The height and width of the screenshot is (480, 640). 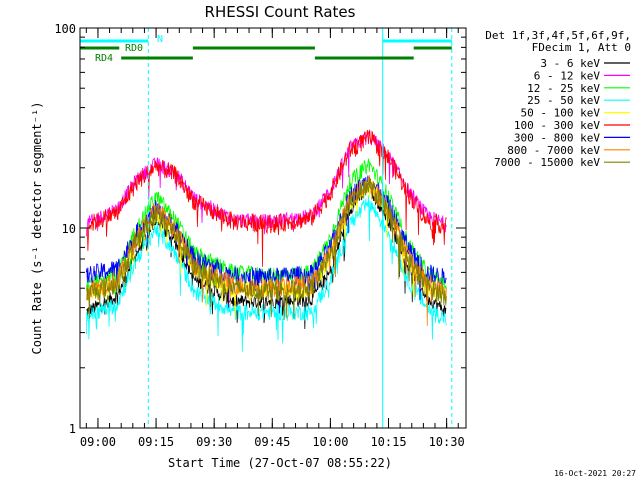 I want to click on x-axis-label: Start Time (27-Oct-07 08:55:22), so click(x=280, y=463).